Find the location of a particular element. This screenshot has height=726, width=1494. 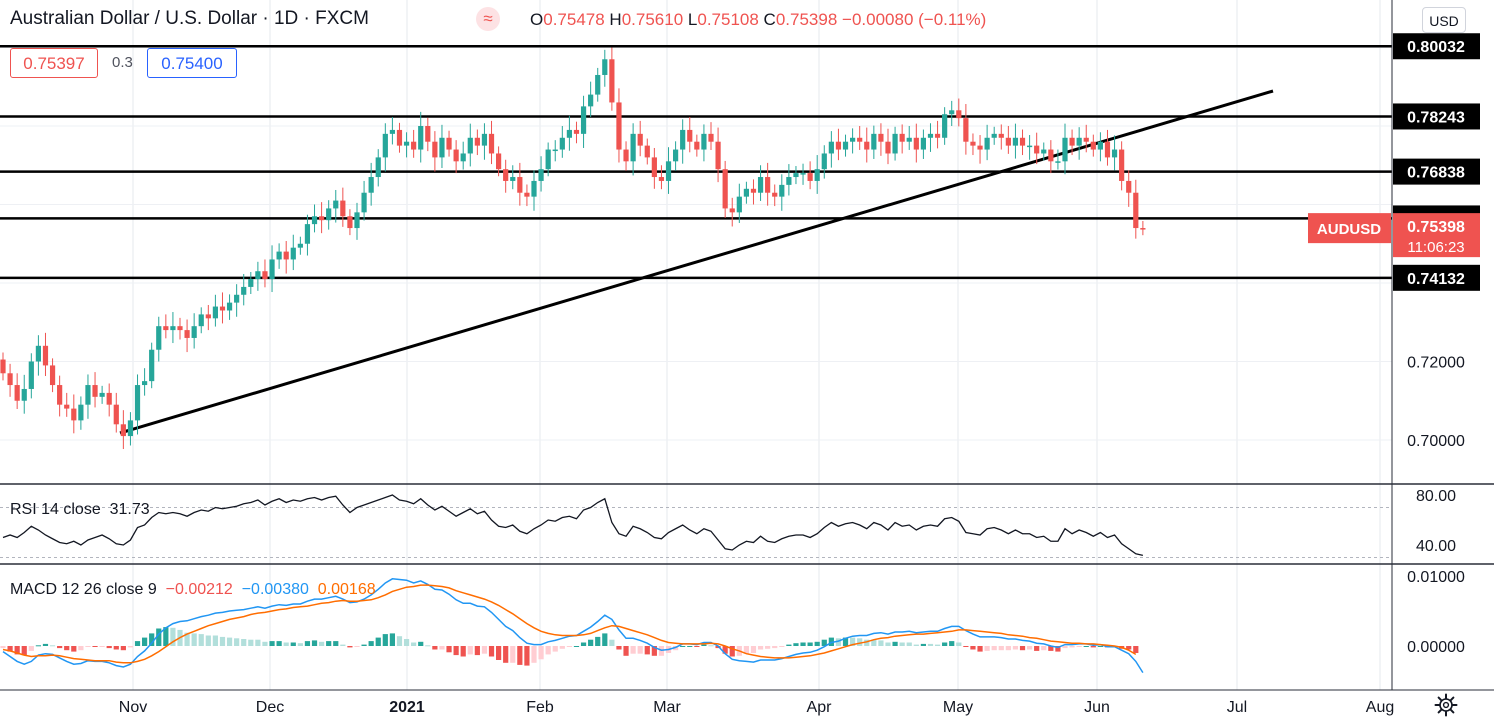

symbol-tag-label: AUDUSD is located at coordinates (1349, 229).